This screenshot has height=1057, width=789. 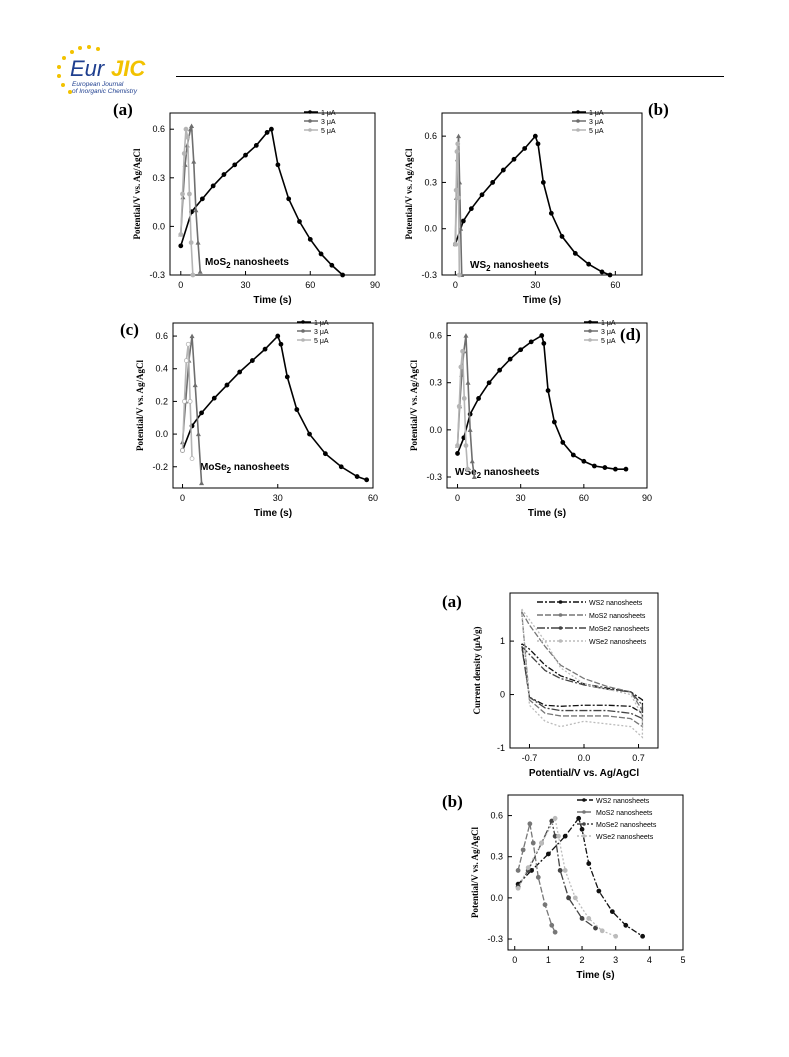 What do you see at coordinates (626, 825) in the screenshot?
I see `legend-label: MoSe2 nanosheets` at bounding box center [626, 825].